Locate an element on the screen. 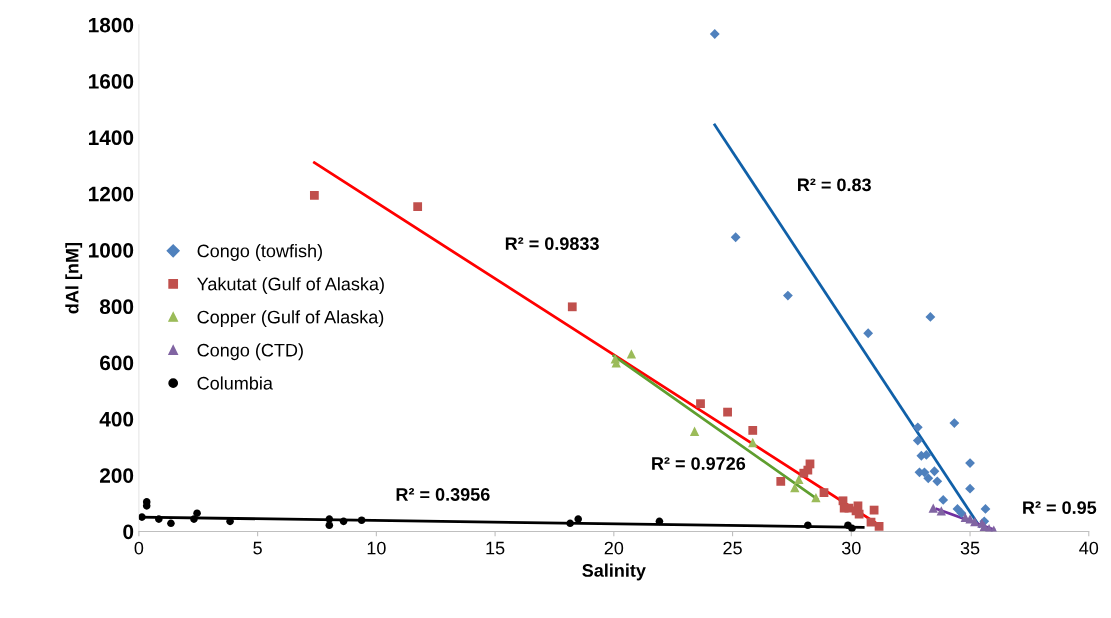 The width and height of the screenshot is (1111, 618). x-tick-label: 5 is located at coordinates (257, 548).